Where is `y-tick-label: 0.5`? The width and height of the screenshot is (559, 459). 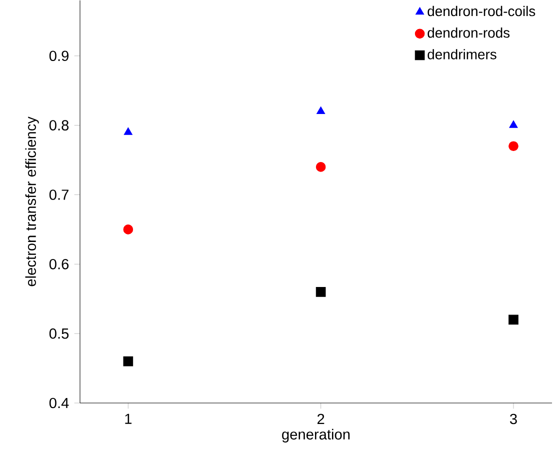 y-tick-label: 0.5 is located at coordinates (59, 333).